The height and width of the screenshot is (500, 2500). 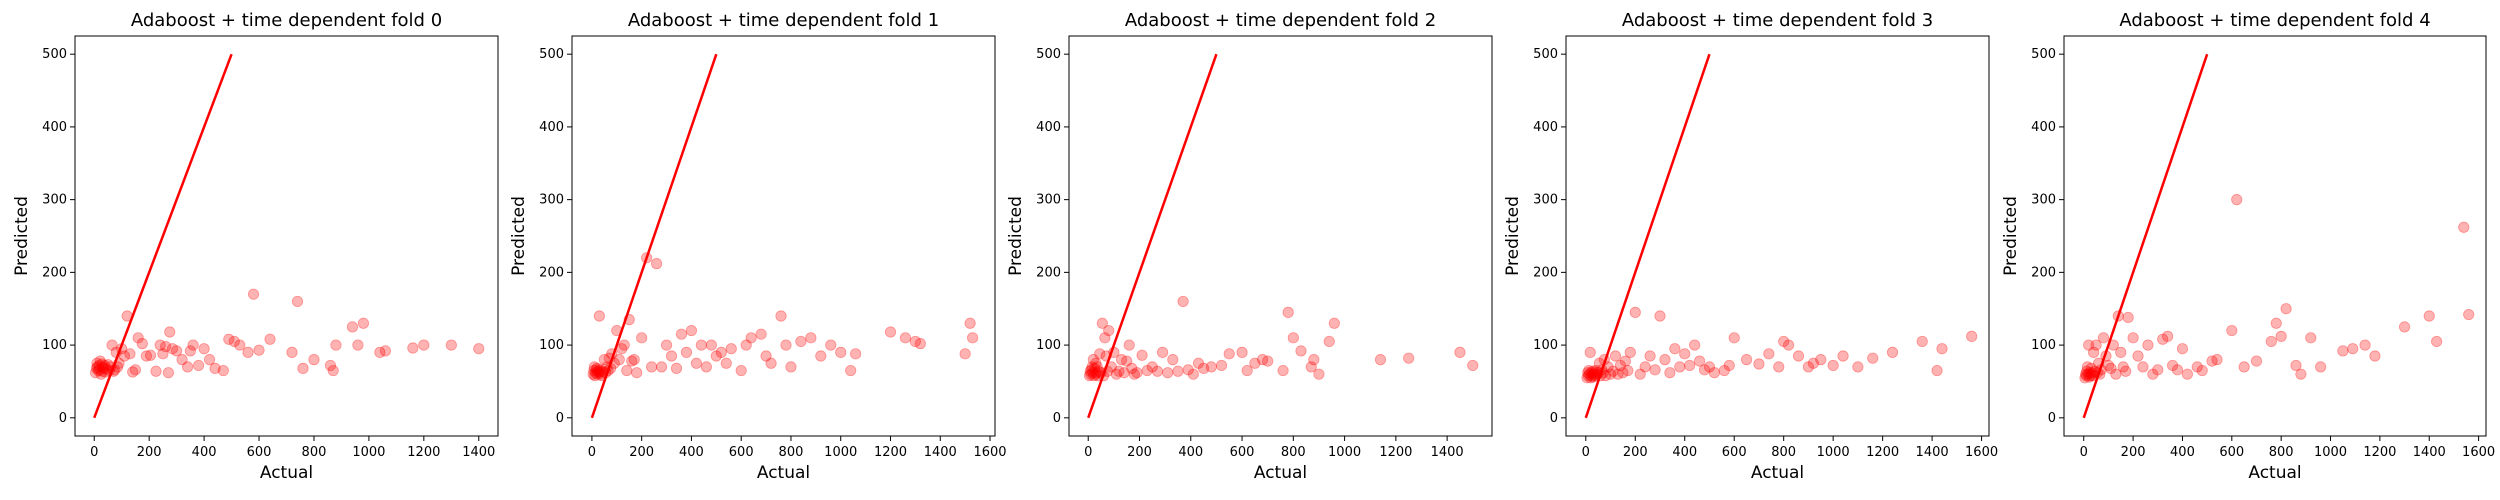 What do you see at coordinates (54, 272) in the screenshot?
I see `y-tick-label: 200` at bounding box center [54, 272].